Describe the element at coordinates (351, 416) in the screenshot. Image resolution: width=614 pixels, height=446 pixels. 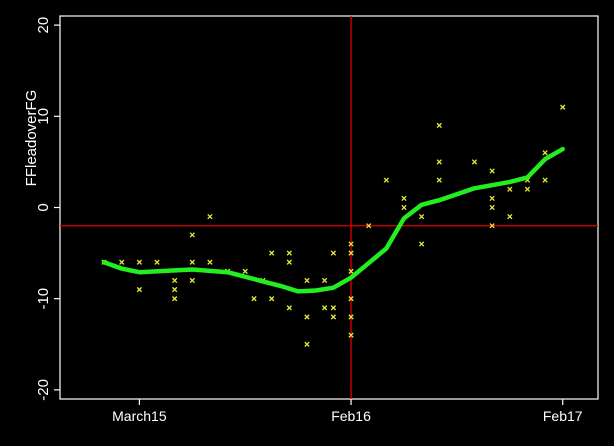
I see `x-tick-label: Feb16` at that location.